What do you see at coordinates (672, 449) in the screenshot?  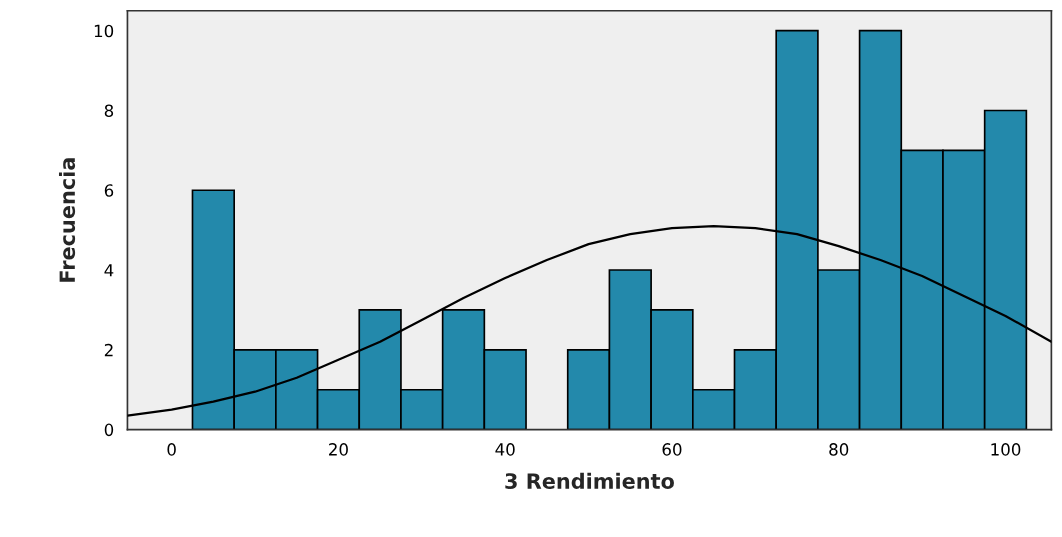 I see `x-tick-label: 60` at bounding box center [672, 449].